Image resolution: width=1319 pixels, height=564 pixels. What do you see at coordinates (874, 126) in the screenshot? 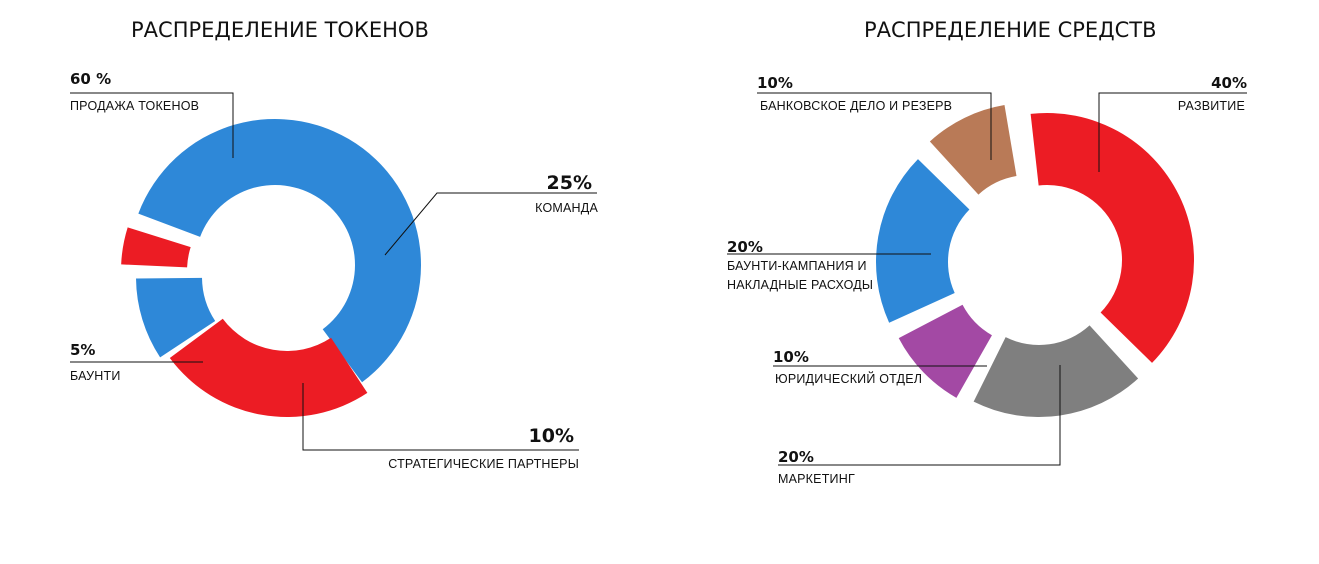
I see `leader-banking` at bounding box center [874, 126].